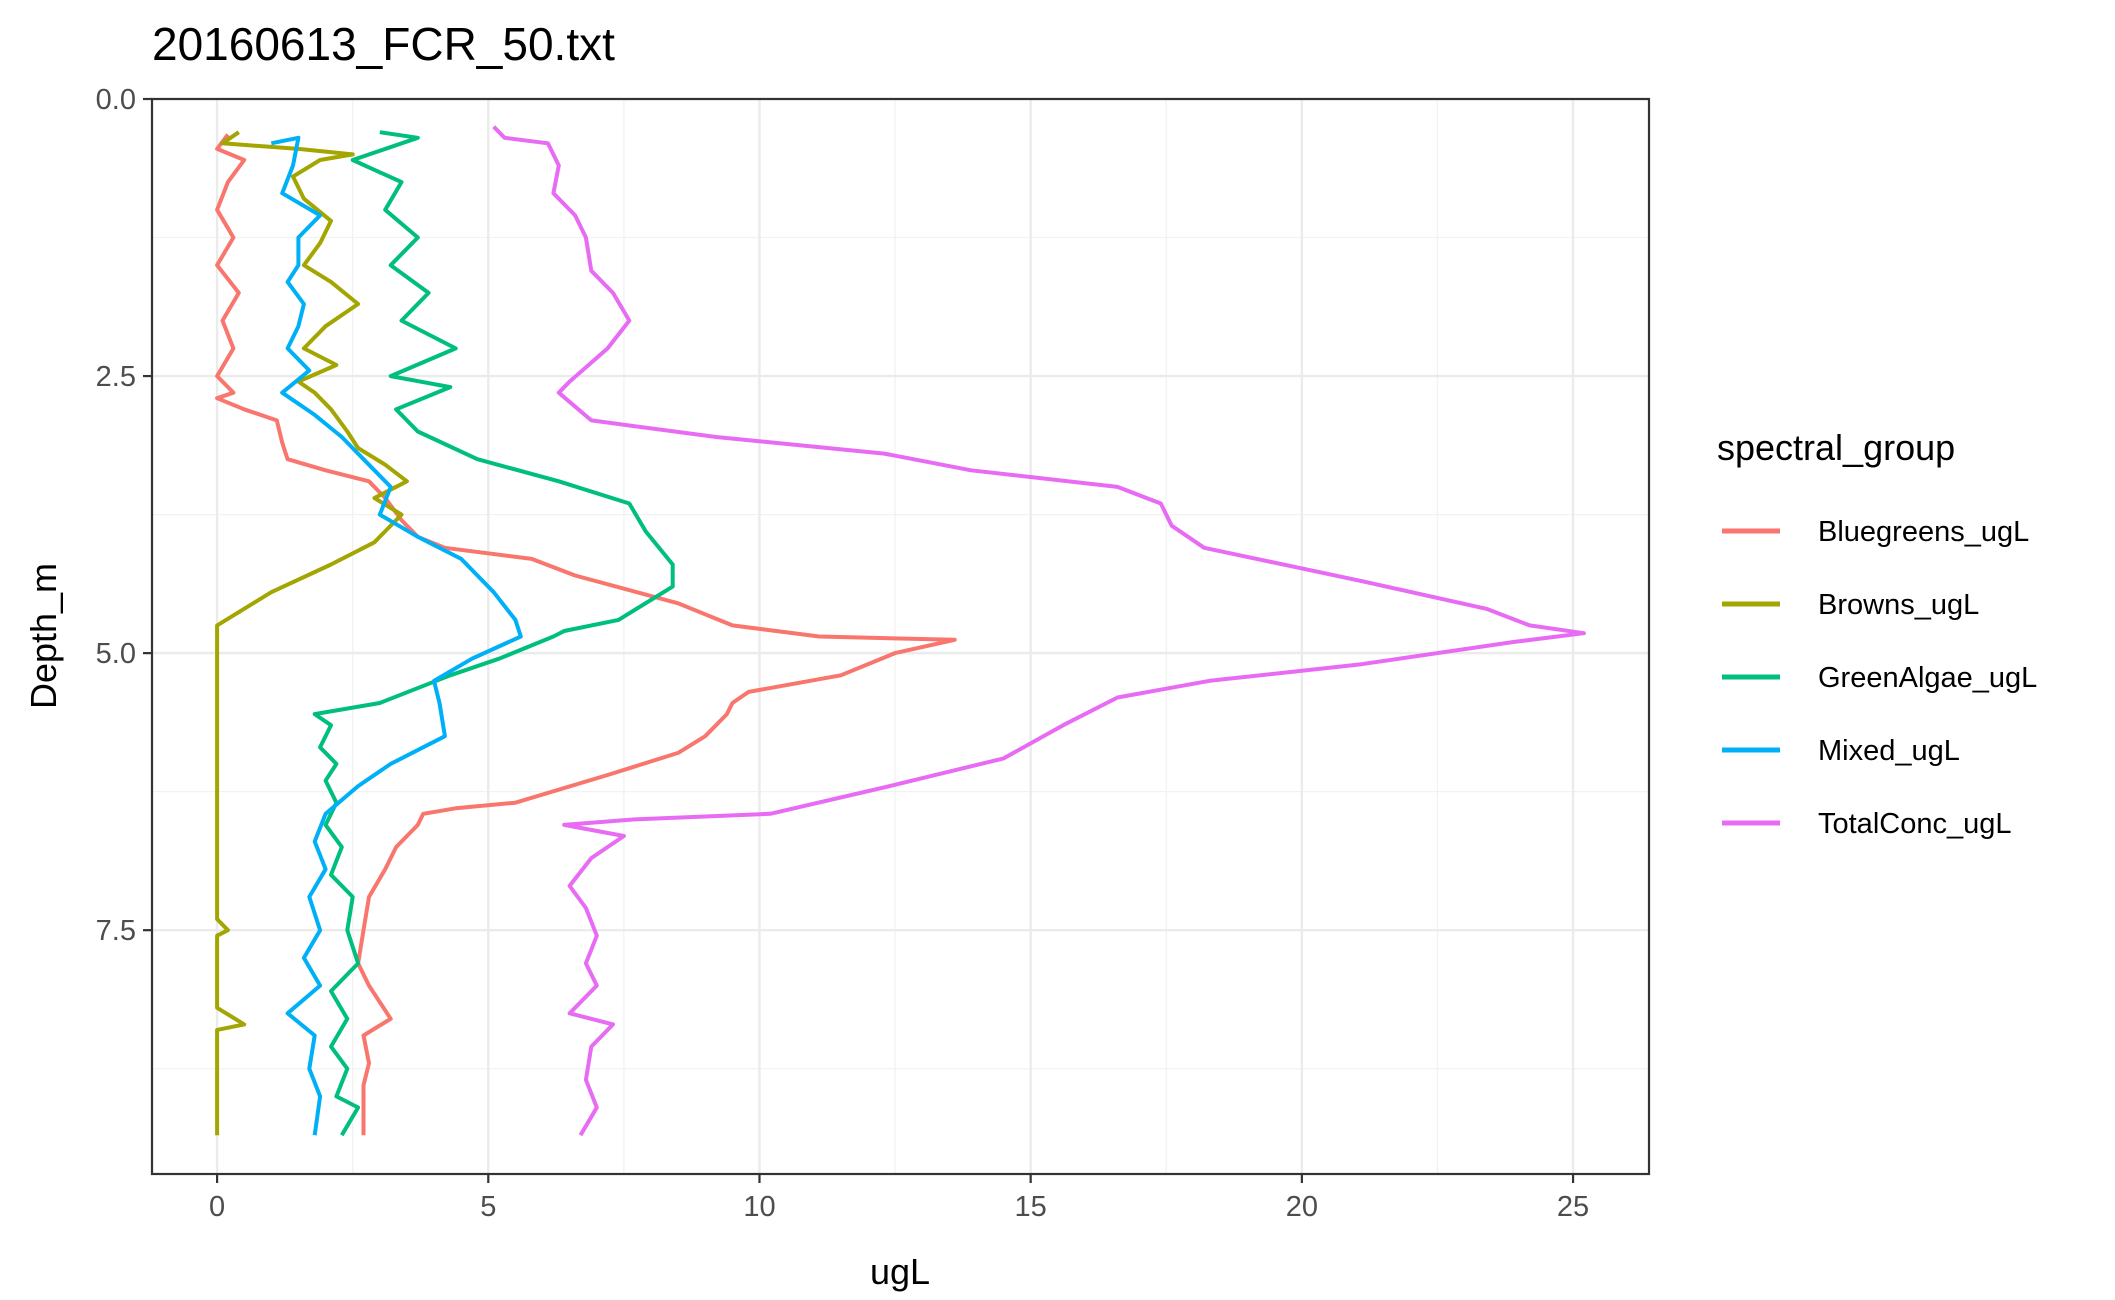  I want to click on legend-label: GreenAlgae_ugL, so click(1927, 678).